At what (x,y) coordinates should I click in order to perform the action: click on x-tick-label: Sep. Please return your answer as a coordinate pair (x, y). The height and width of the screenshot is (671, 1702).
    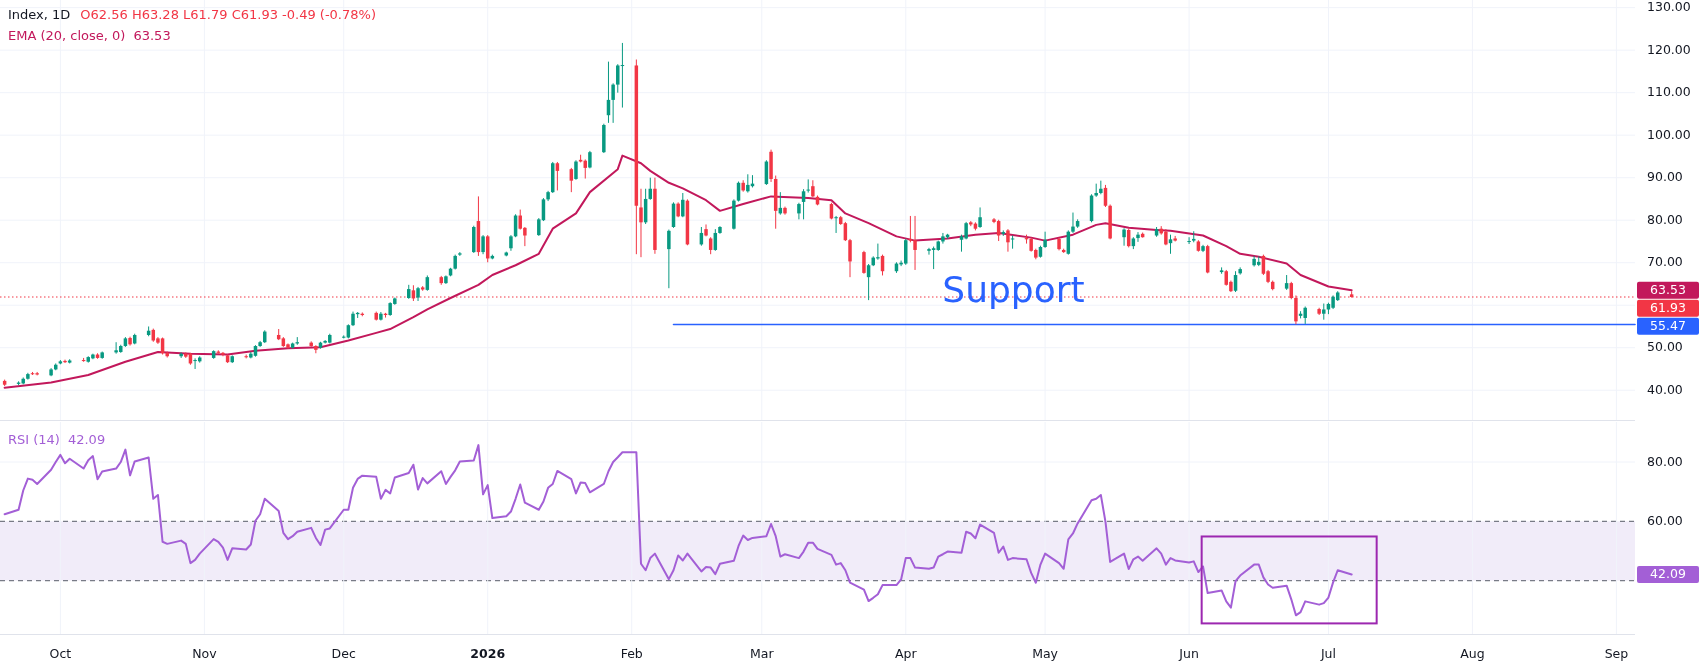
    Looking at the image, I should click on (1616, 653).